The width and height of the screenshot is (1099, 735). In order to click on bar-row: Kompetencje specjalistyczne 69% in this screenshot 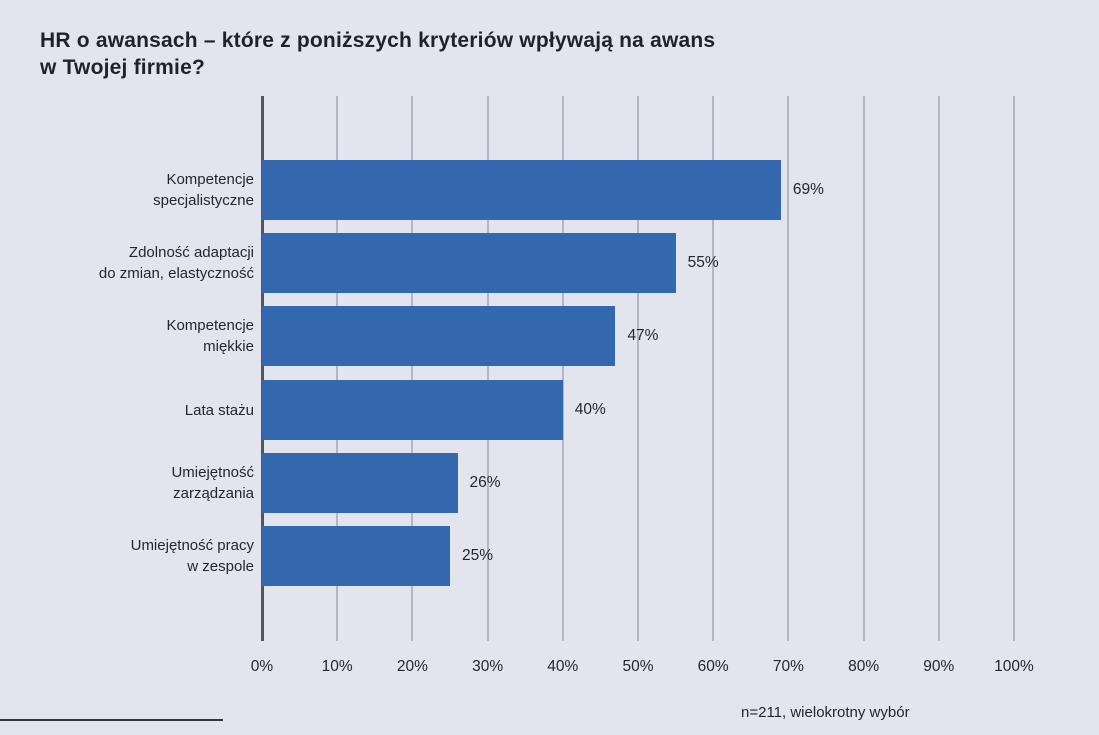, I will do `click(549, 190)`.